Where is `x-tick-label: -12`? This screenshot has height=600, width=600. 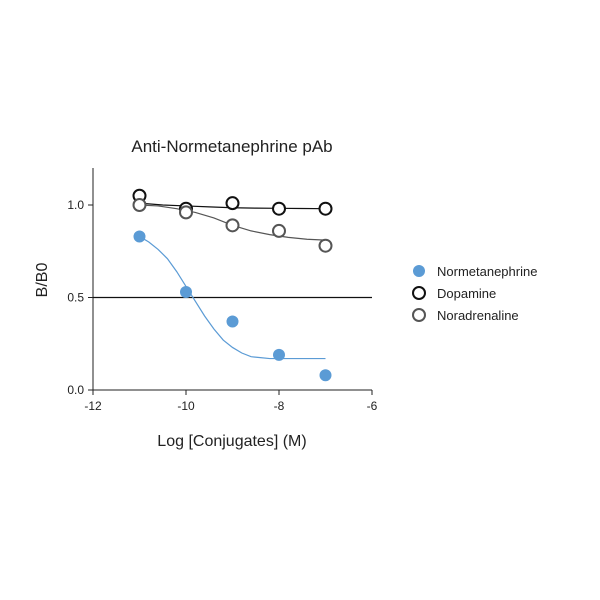
x-tick-label: -12 is located at coordinates (93, 406).